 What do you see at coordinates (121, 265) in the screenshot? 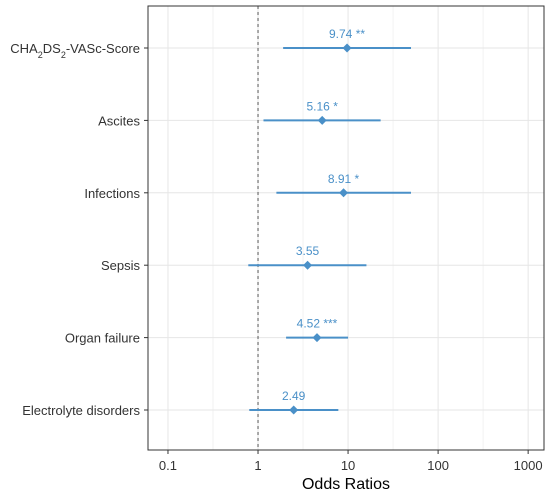
I see `y-tick-label: Sepsis` at bounding box center [121, 265].